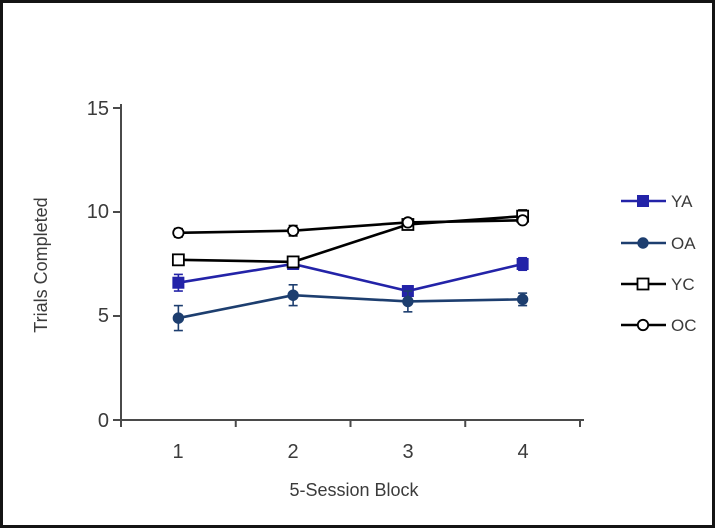 The height and width of the screenshot is (528, 715). What do you see at coordinates (103, 421) in the screenshot?
I see `y-tick-label-0: 0` at bounding box center [103, 421].